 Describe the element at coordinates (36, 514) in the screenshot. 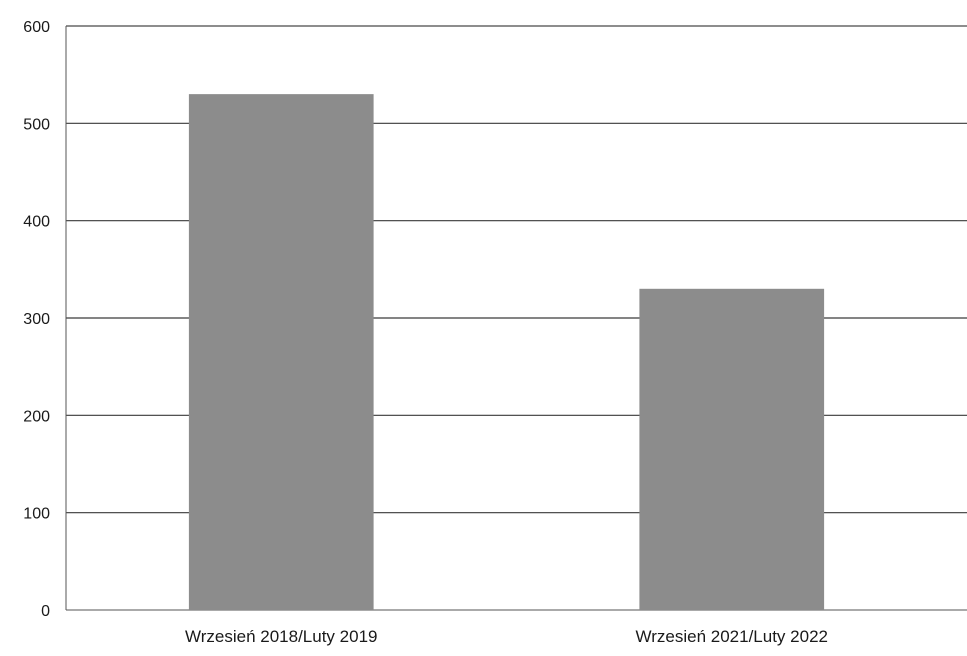

I see `y-tick-label: 100` at that location.